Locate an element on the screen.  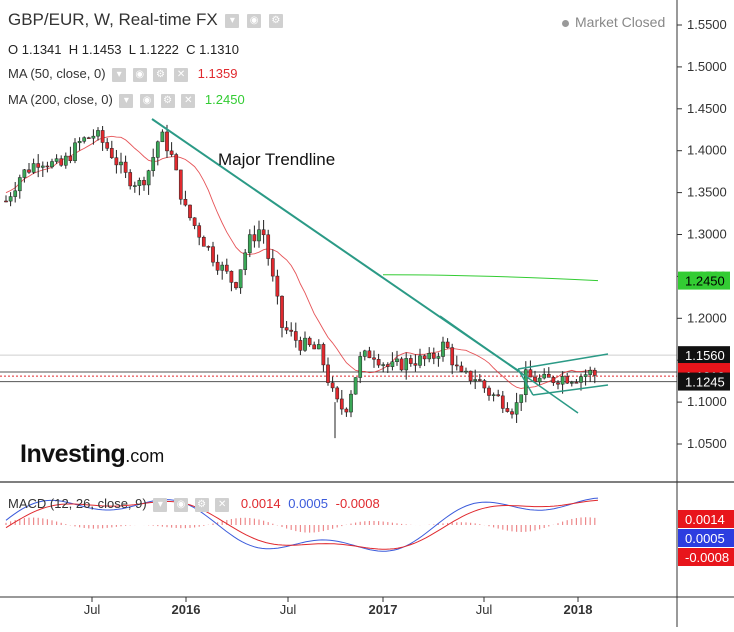
macd-value-1: 0.0014 is located at coordinates (260, 503).